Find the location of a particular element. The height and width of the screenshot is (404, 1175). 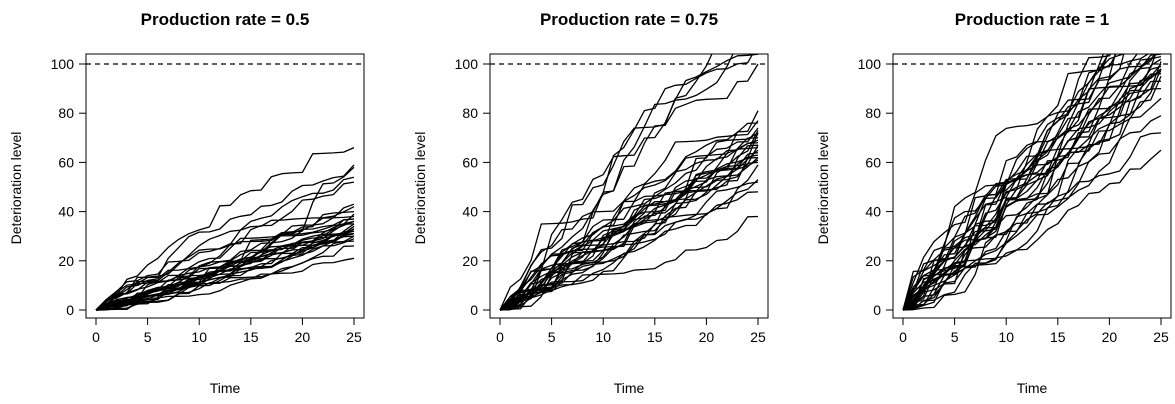

panel-1-ytick-label: 100 is located at coordinates (63, 64).